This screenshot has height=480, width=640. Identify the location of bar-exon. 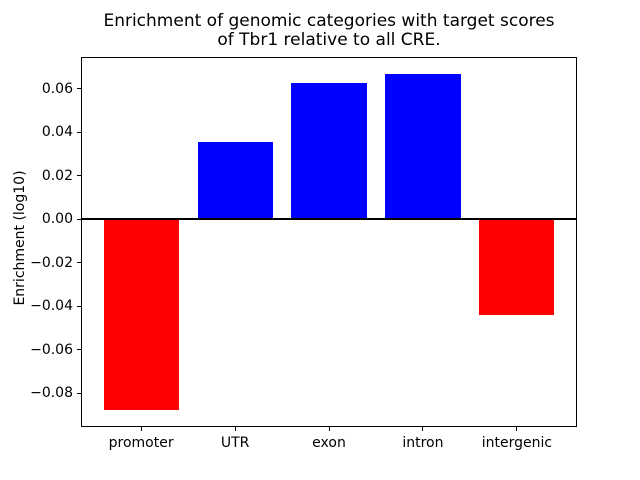
(329, 151).